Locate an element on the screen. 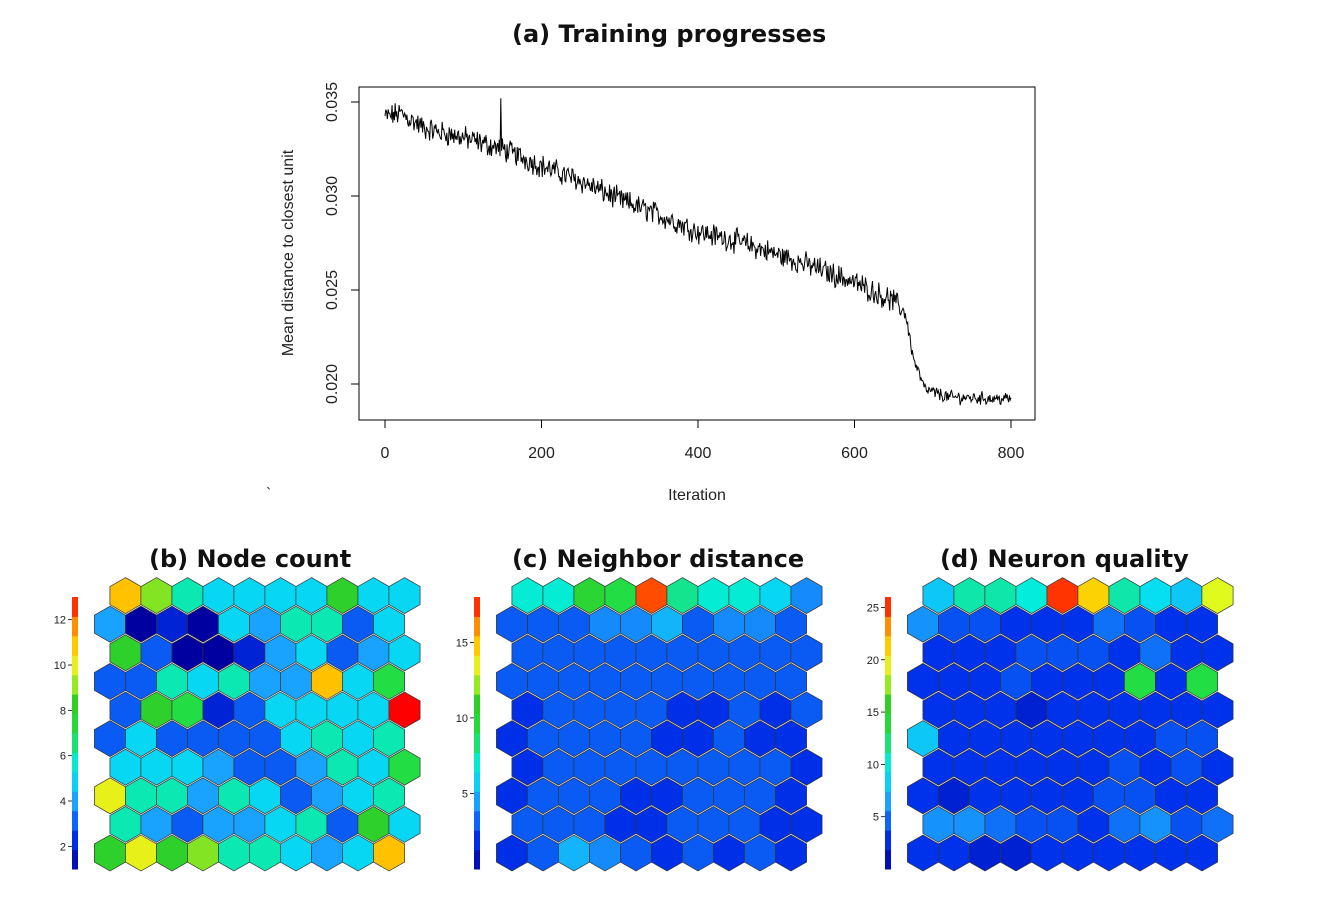  scale-tick-label: 15 is located at coordinates (873, 713).